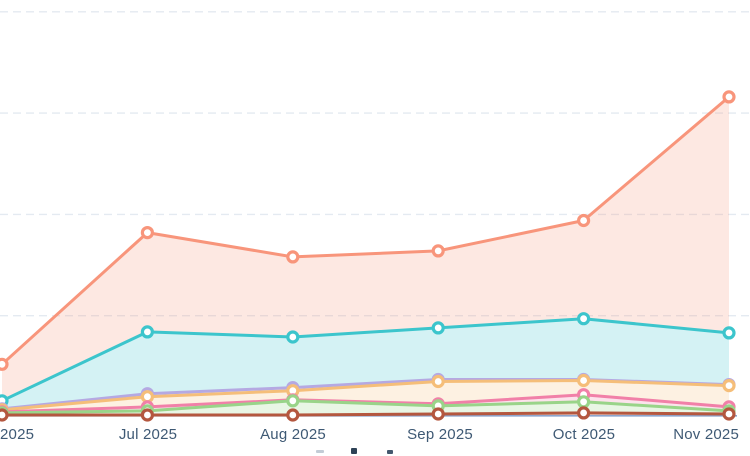 The width and height of the screenshot is (750, 456). I want to click on x-axis-label-aug-2025: Aug 2025, so click(293, 434).